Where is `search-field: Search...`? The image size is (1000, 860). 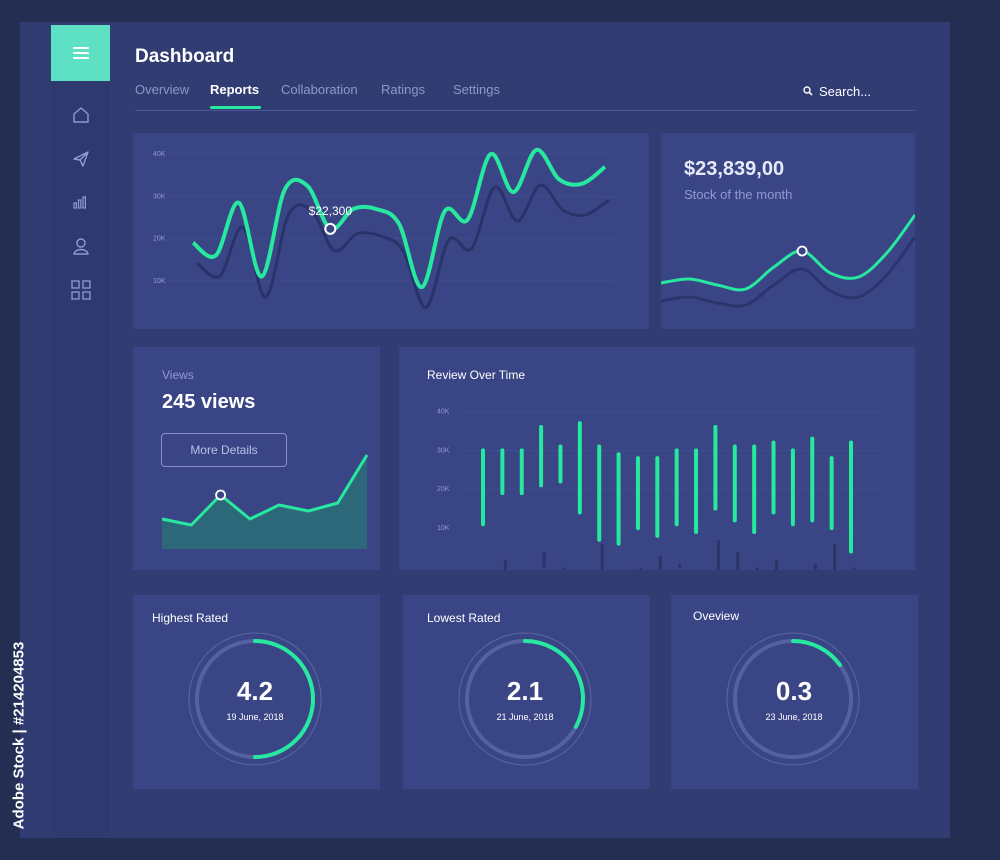
search-field: Search... is located at coordinates (837, 91).